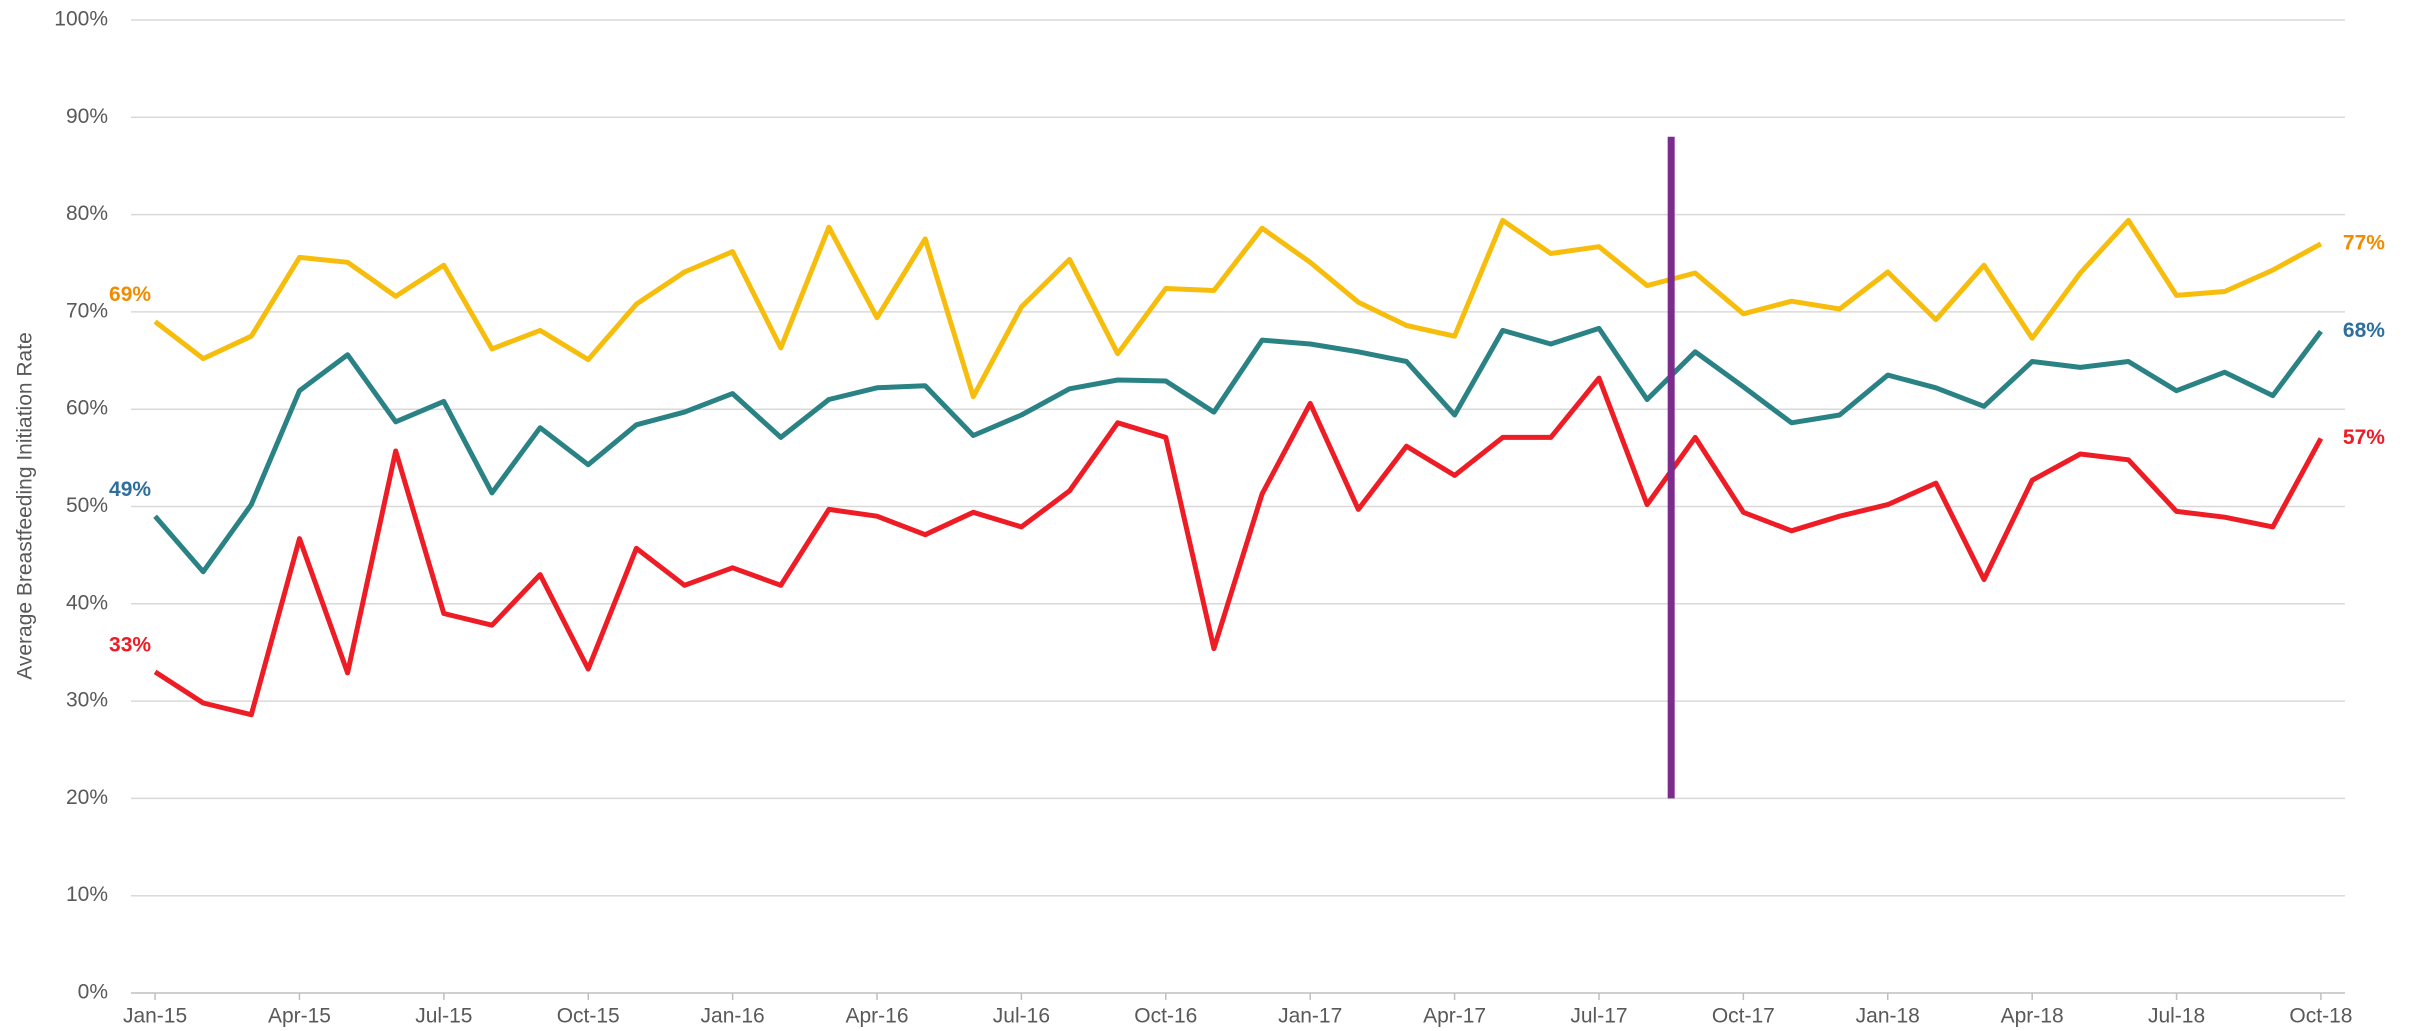 The width and height of the screenshot is (2410, 1031). Describe the element at coordinates (130, 294) in the screenshot. I see `data-label: 69%` at that location.